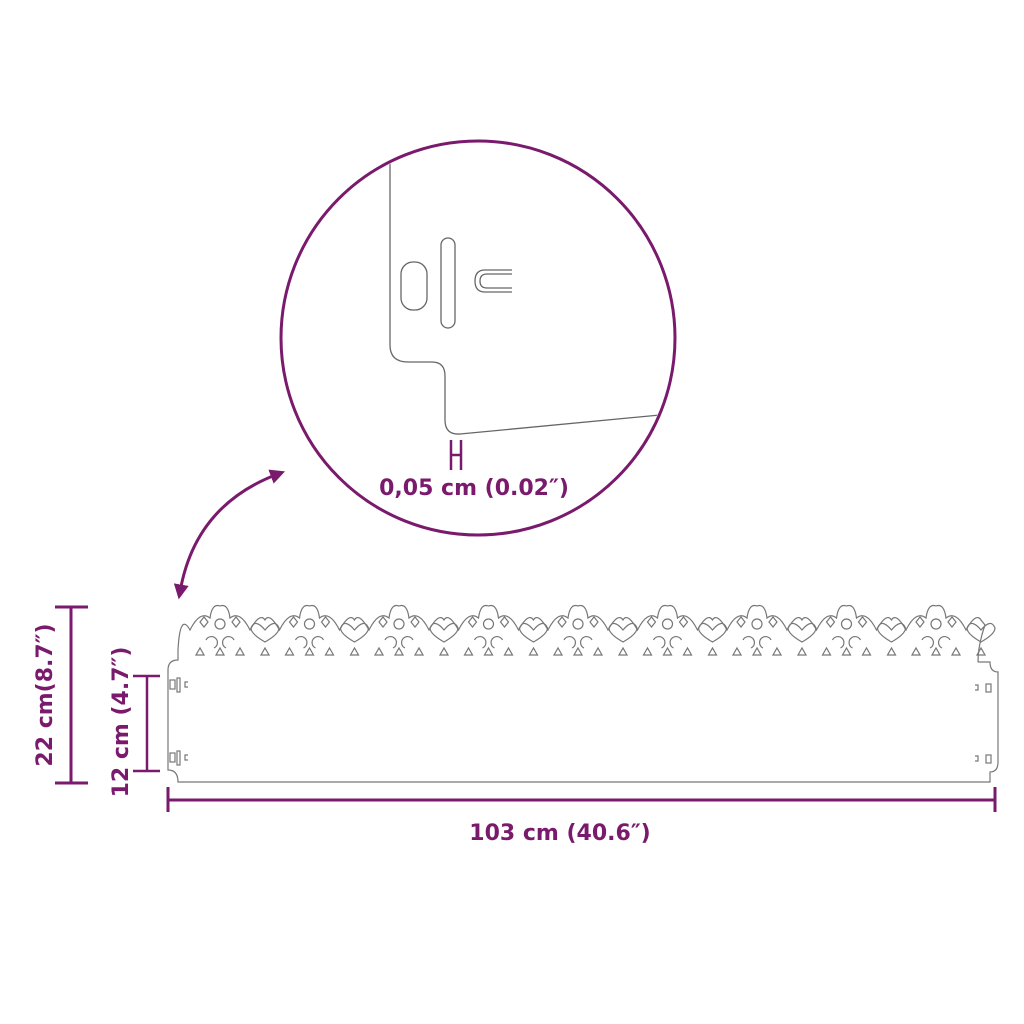 This screenshot has width=1024, height=1024. I want to click on zoom-arrow, so click(229, 534).